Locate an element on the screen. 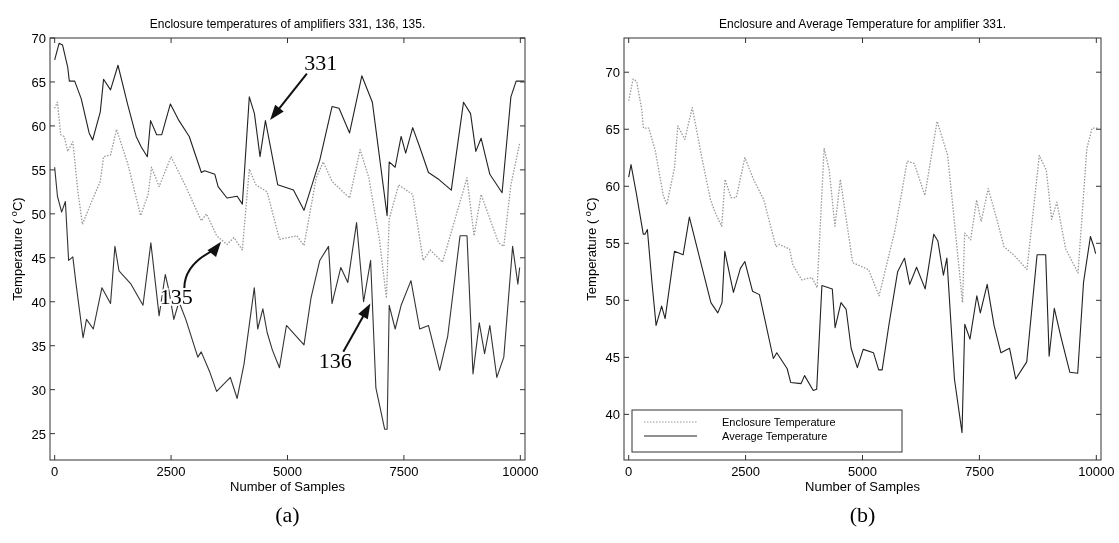  legend-label: Average Temperature is located at coordinates (775, 436).